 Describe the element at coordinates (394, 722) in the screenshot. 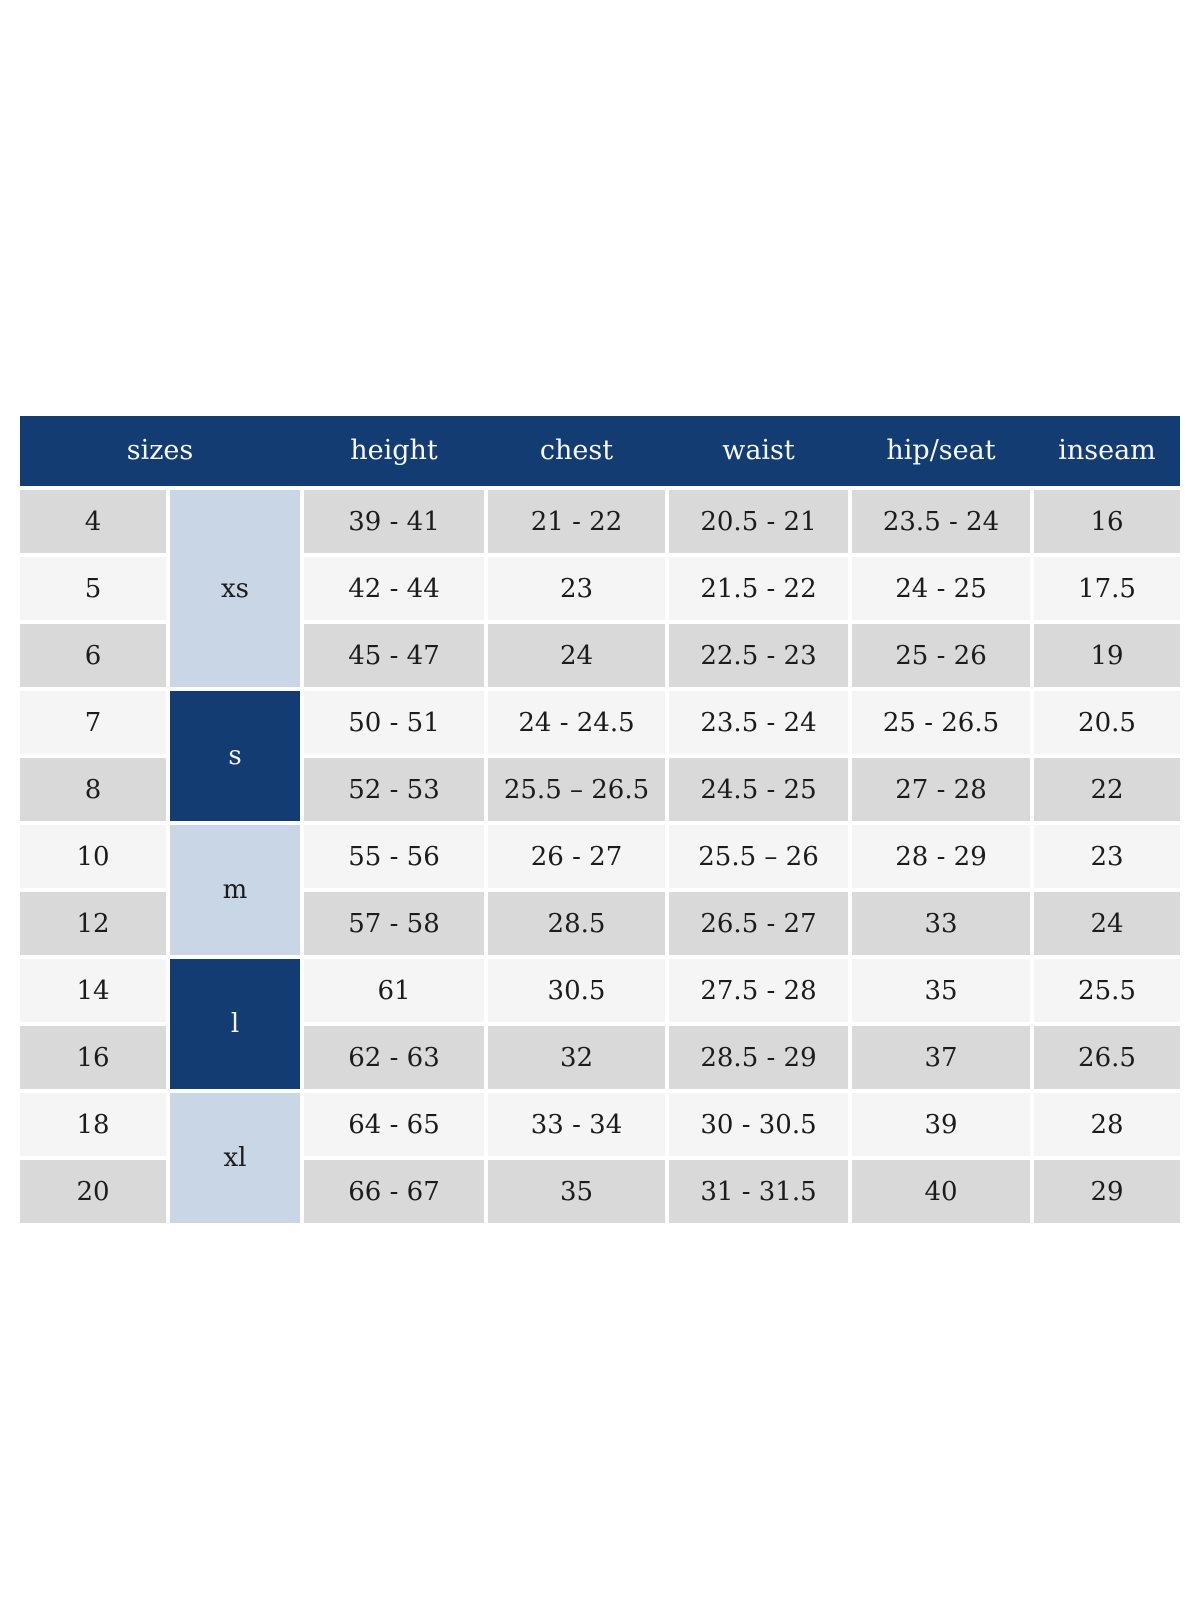

I see `height-cell: 50 - 51` at that location.